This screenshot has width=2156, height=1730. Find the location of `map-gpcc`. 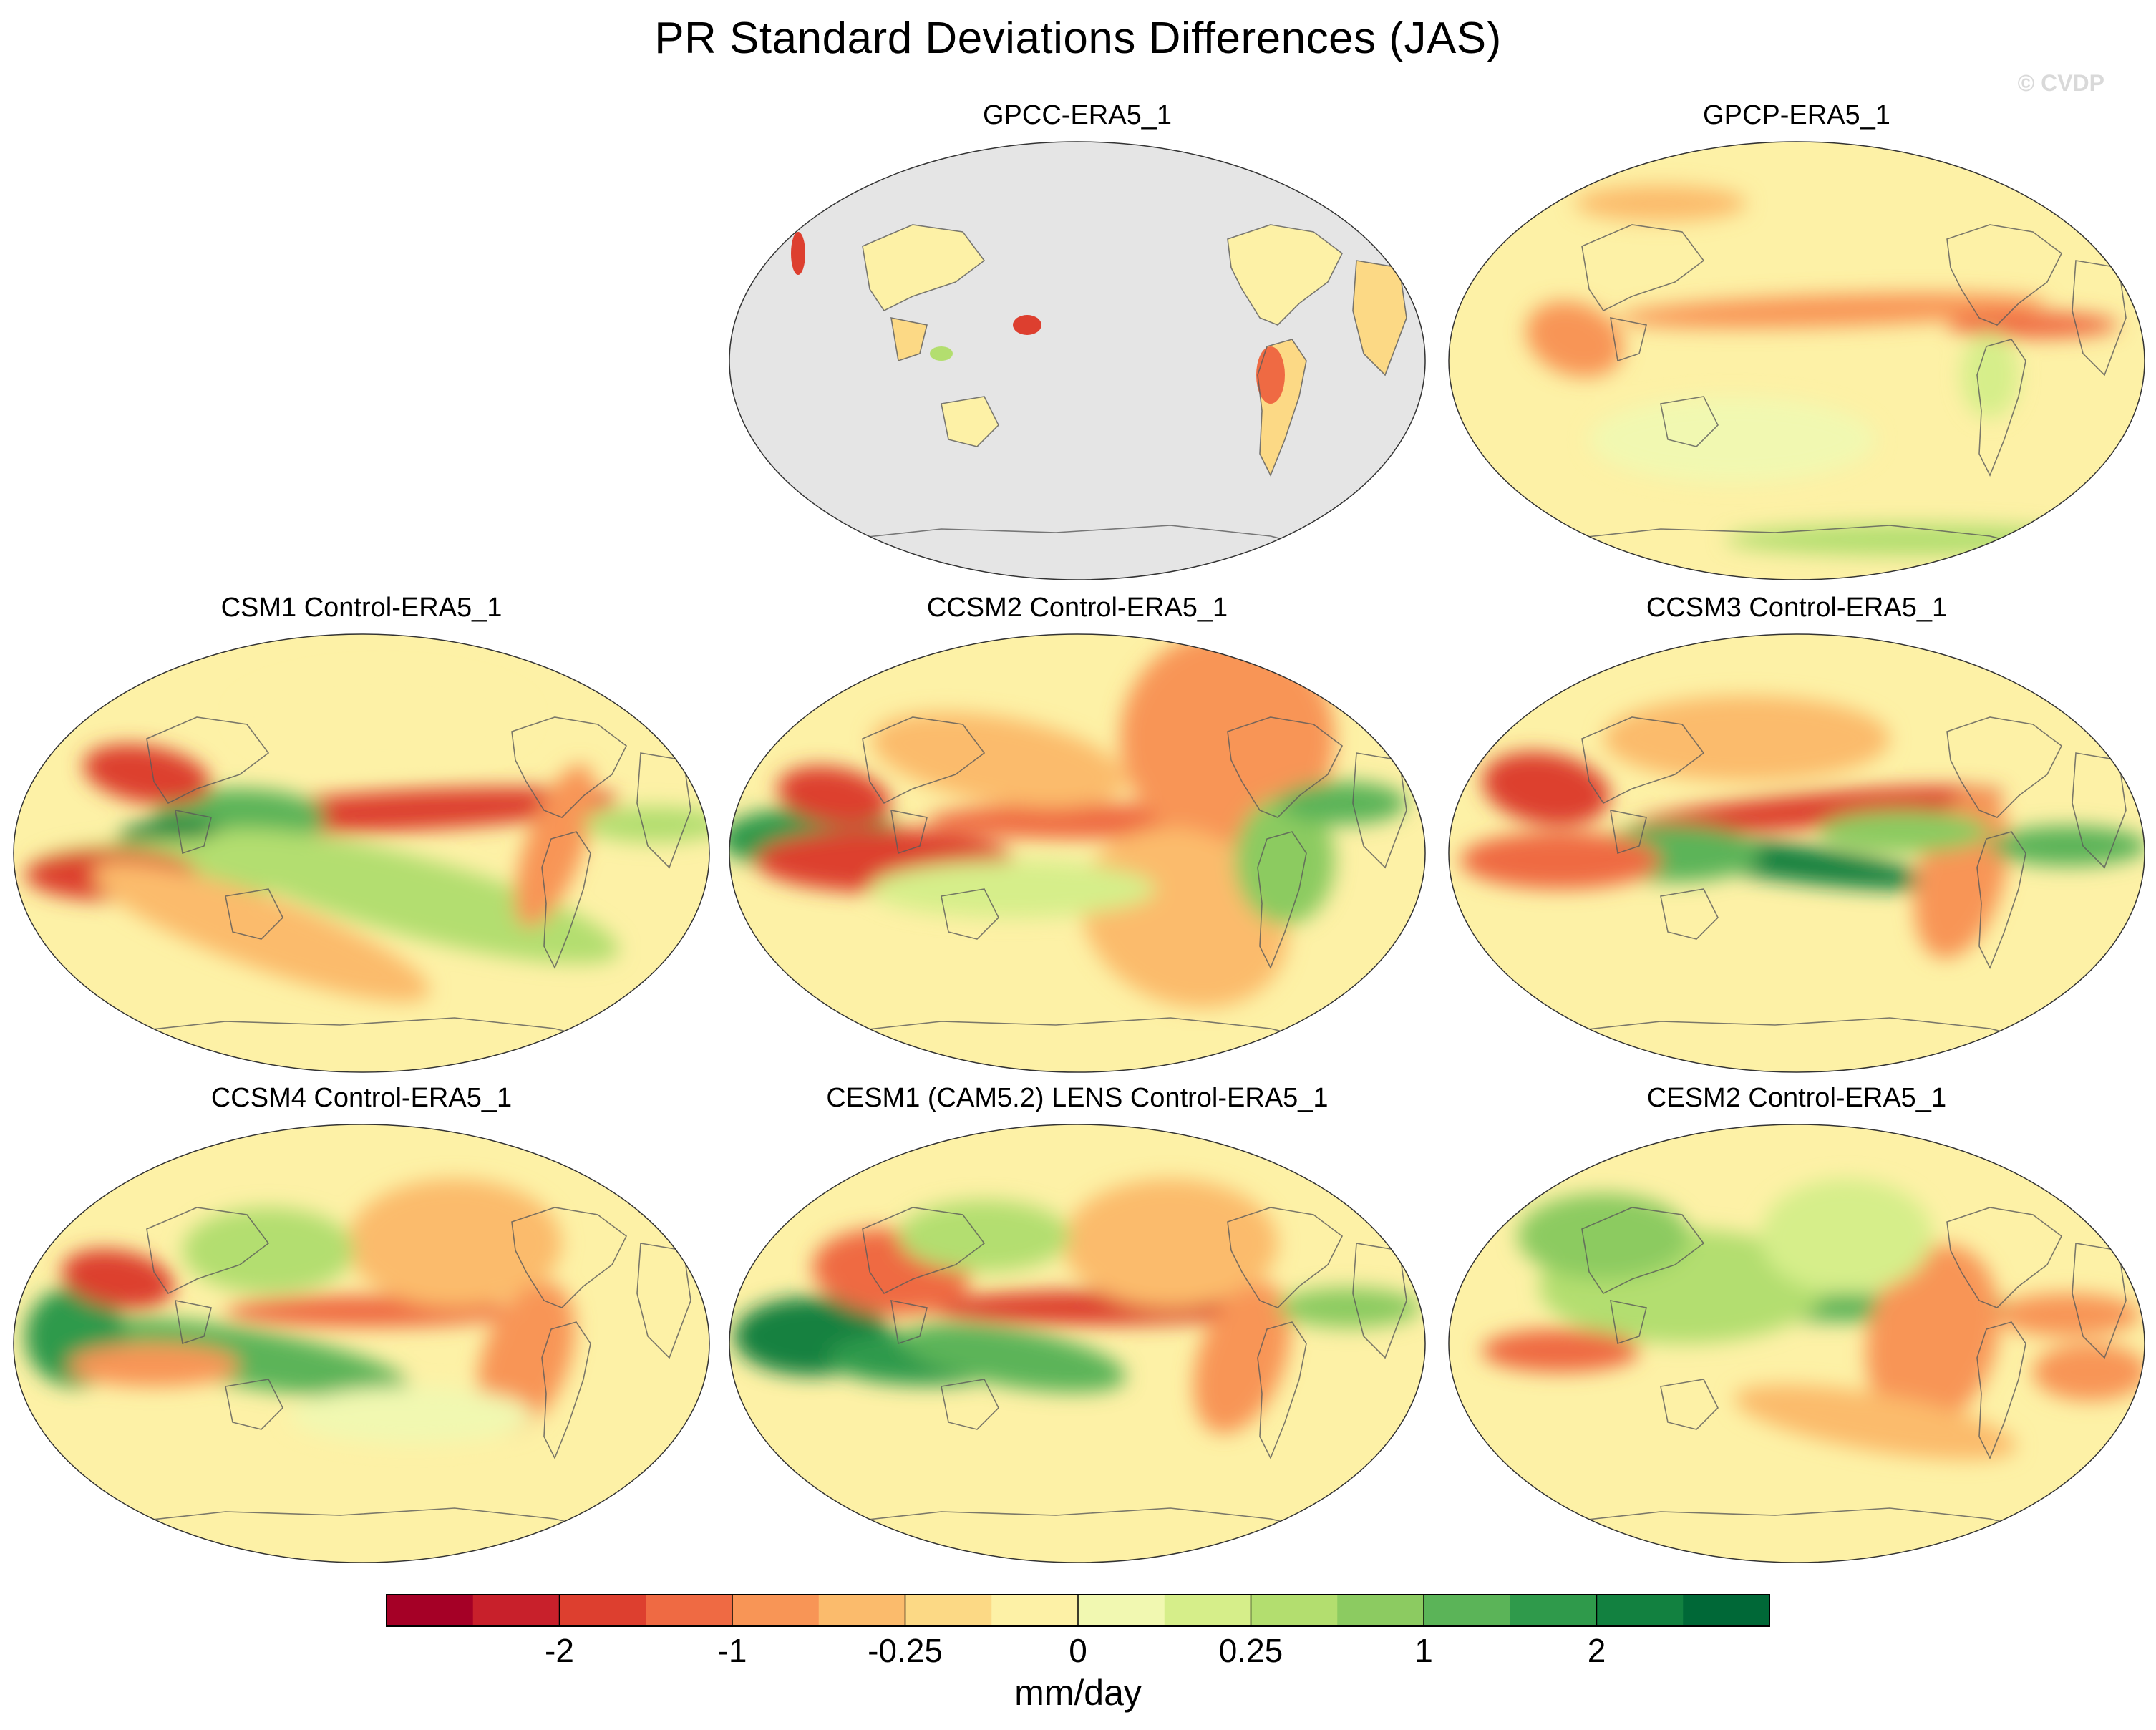

map-gpcc is located at coordinates (1077, 360).